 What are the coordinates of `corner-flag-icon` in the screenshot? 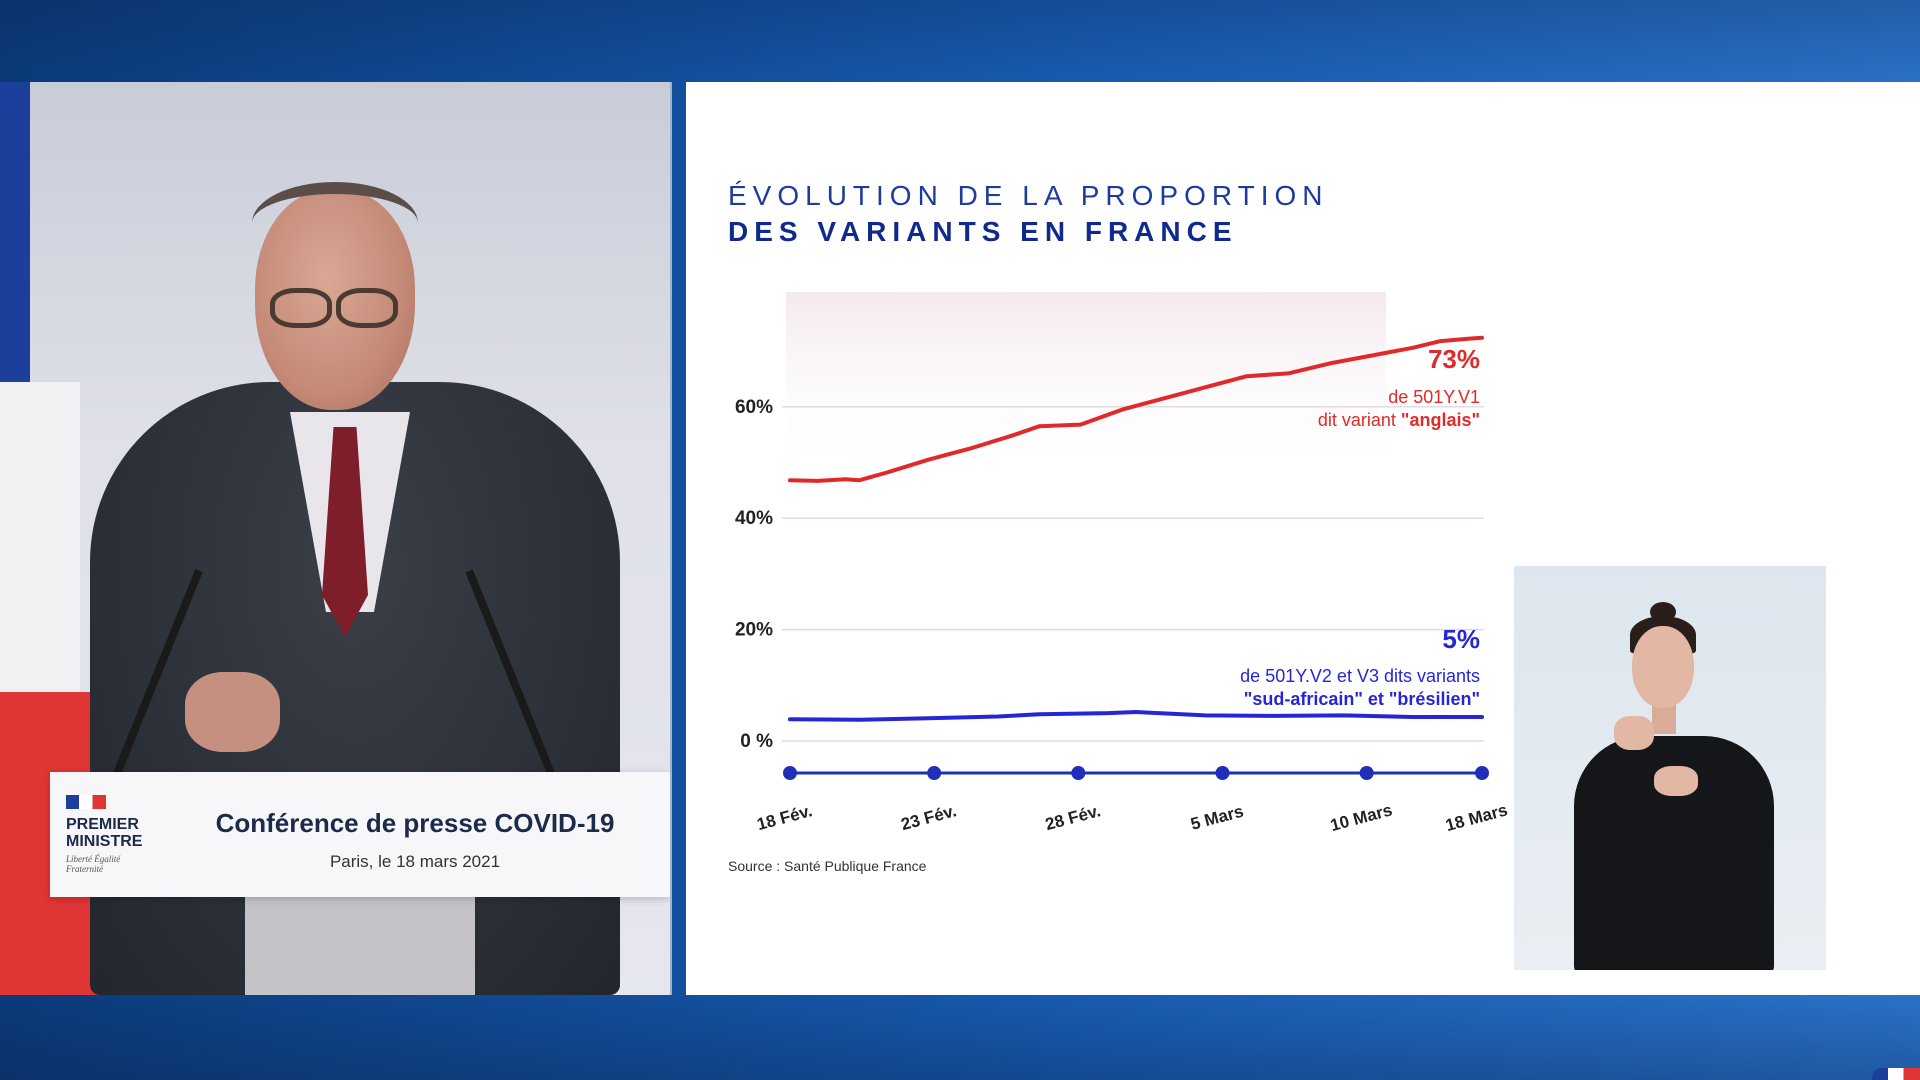 It's located at (1896, 1074).